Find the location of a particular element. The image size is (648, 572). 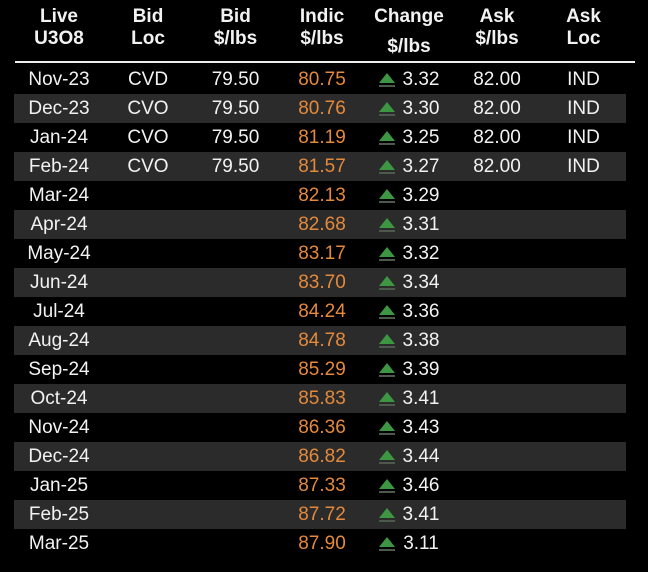

table-row: Feb-24 CVO 79.50 81.57 3.27 82.00 IND is located at coordinates (320, 166).